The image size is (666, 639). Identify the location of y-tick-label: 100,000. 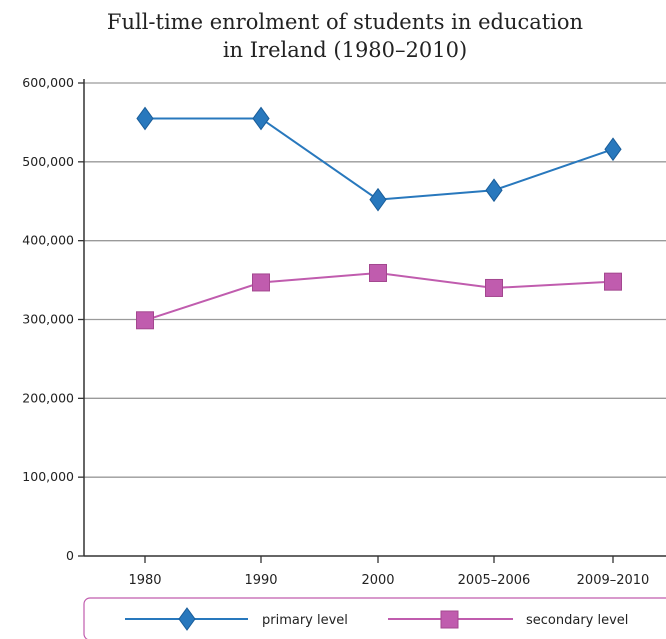
(48, 476).